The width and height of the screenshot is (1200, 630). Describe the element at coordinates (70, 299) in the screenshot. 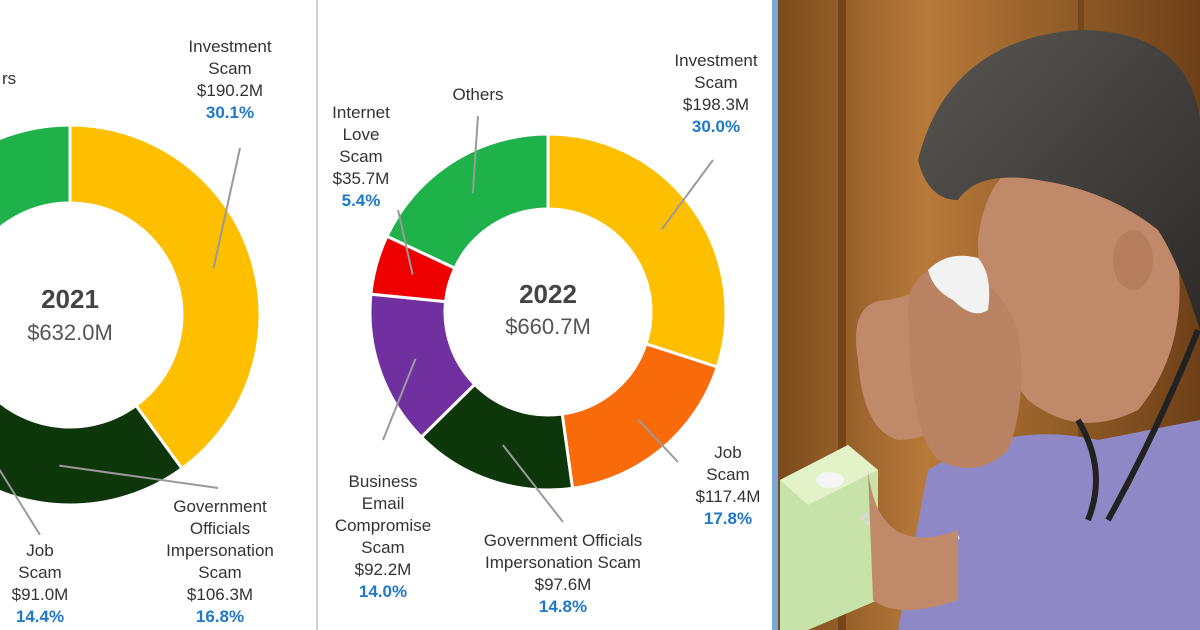

I see `center-year-2021: 2021` at that location.